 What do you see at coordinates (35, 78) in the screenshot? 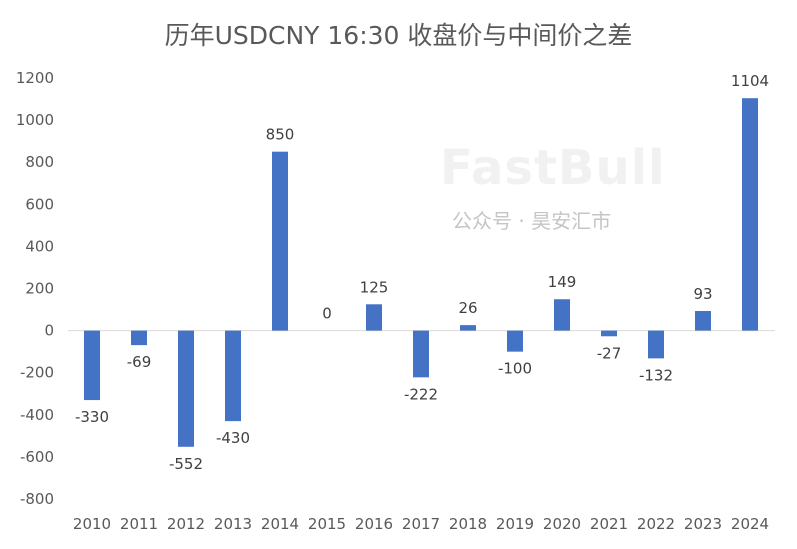
I see `y-tick-label: 1200` at bounding box center [35, 78].